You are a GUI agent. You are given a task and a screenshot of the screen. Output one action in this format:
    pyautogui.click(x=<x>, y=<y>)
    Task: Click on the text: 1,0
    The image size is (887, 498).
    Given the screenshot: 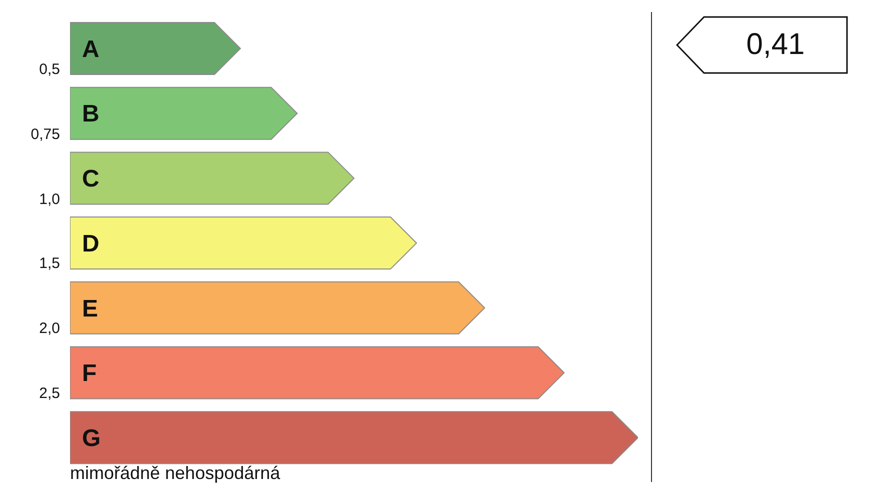 What is the action you would take?
    pyautogui.click(x=49, y=199)
    